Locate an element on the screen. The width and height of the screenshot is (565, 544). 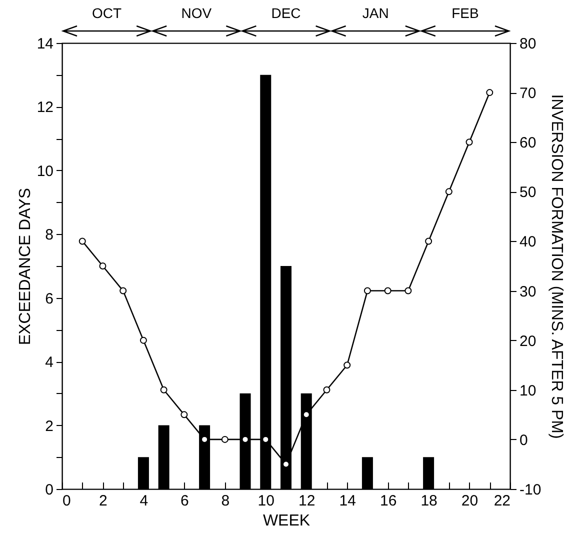
y-tick-label: 8 is located at coordinates (49, 235).